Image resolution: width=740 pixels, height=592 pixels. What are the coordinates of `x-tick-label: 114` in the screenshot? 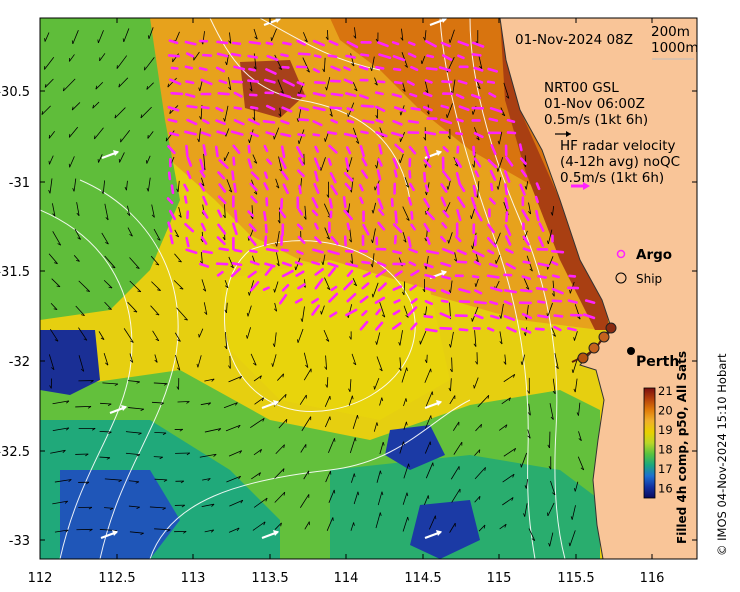 It's located at (346, 578).